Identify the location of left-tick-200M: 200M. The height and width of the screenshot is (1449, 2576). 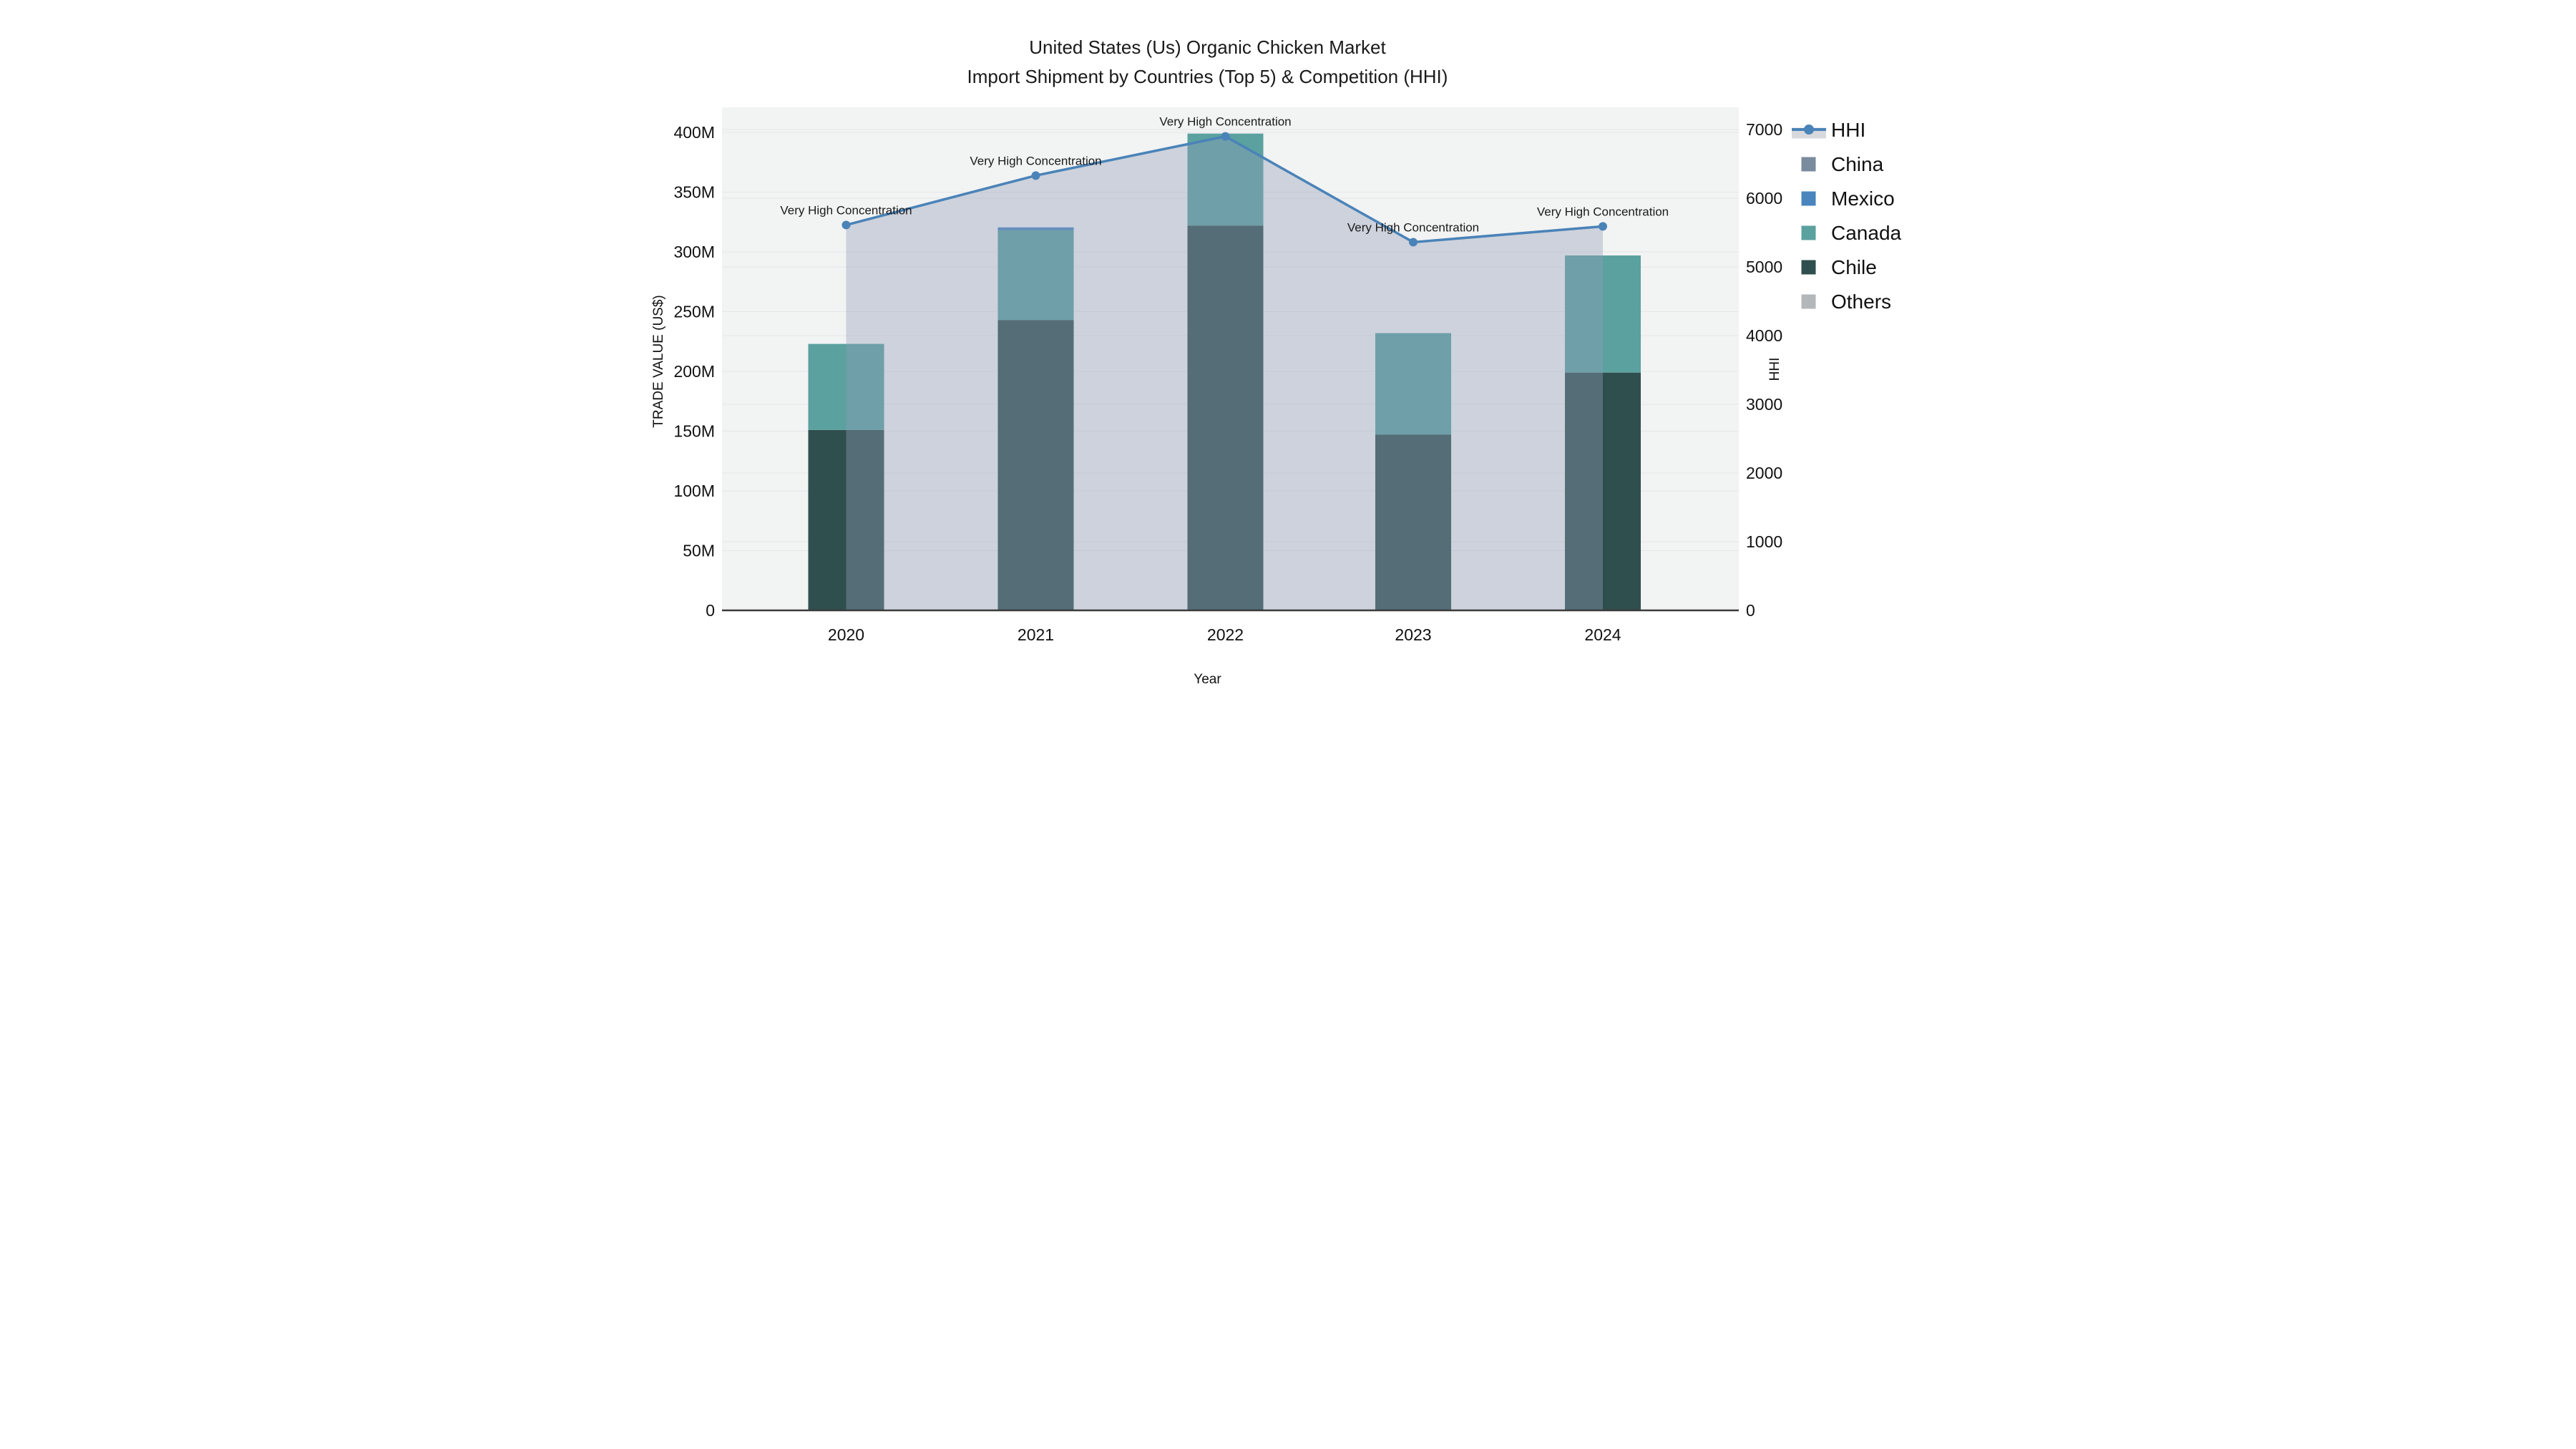
(694, 372).